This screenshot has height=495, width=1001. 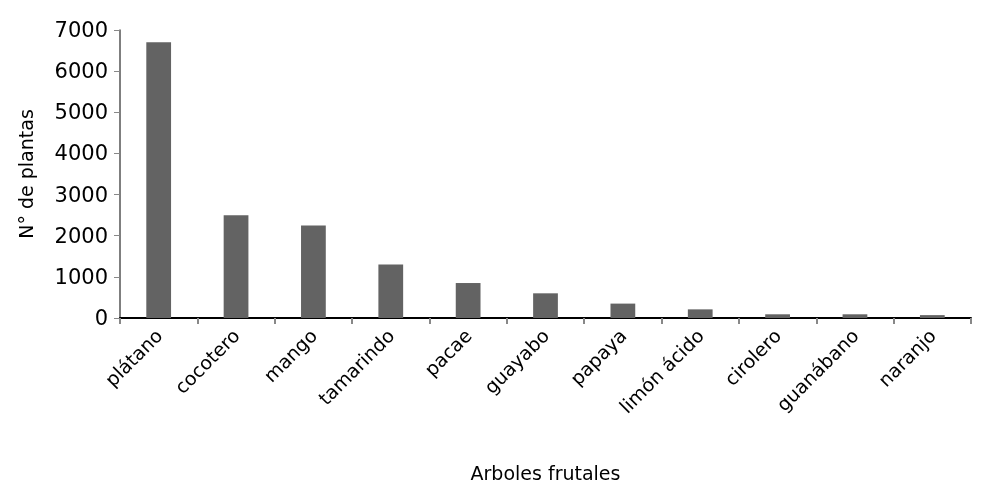 What do you see at coordinates (101, 318) in the screenshot?
I see `y-tick-label: 0` at bounding box center [101, 318].